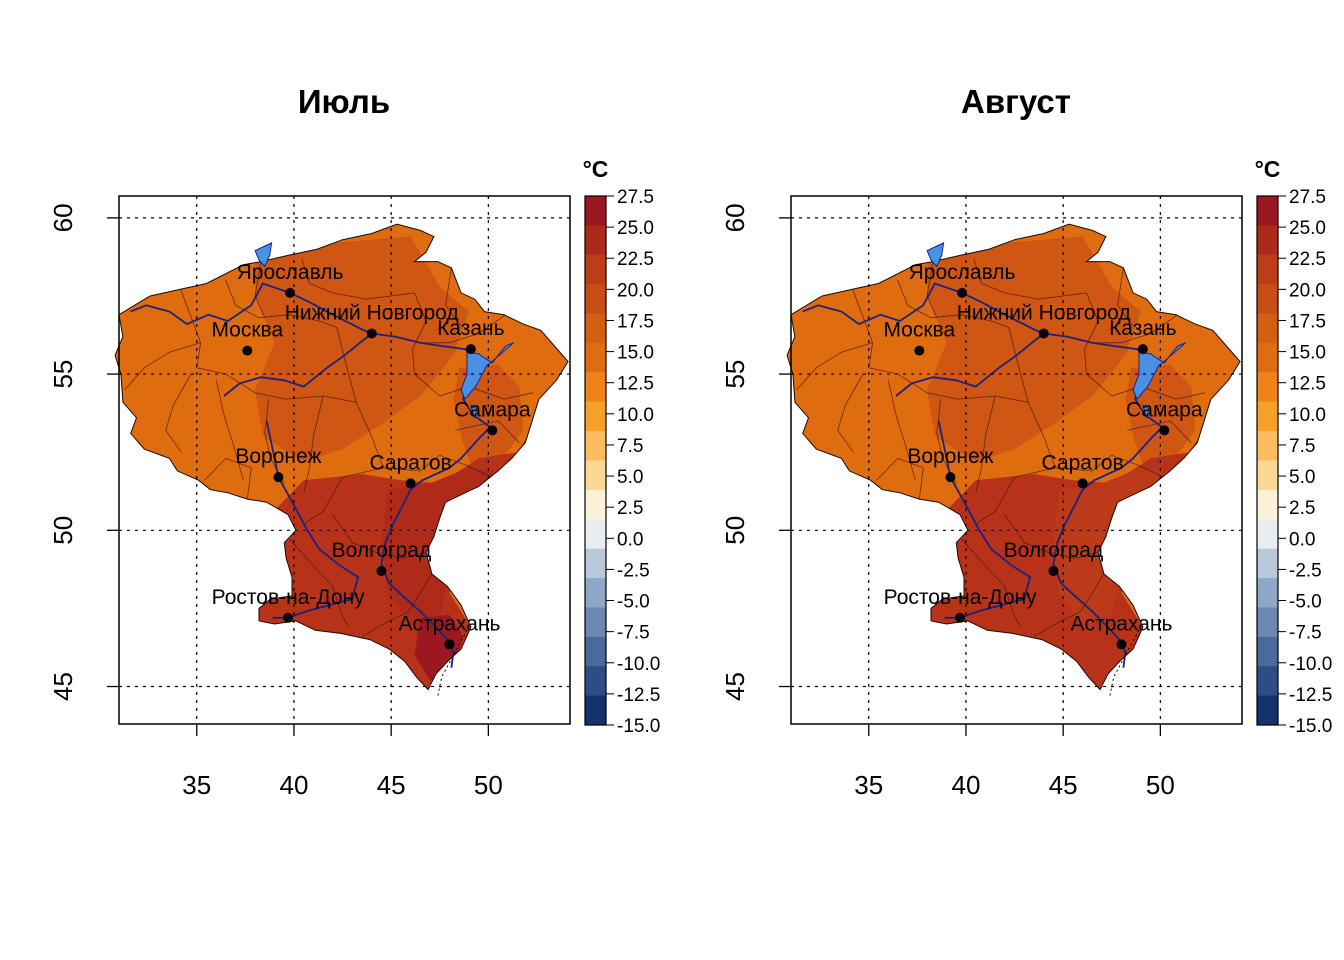 This screenshot has height=960, width=1344. What do you see at coordinates (278, 456) in the screenshot?
I see `city-label: Воронеж` at bounding box center [278, 456].